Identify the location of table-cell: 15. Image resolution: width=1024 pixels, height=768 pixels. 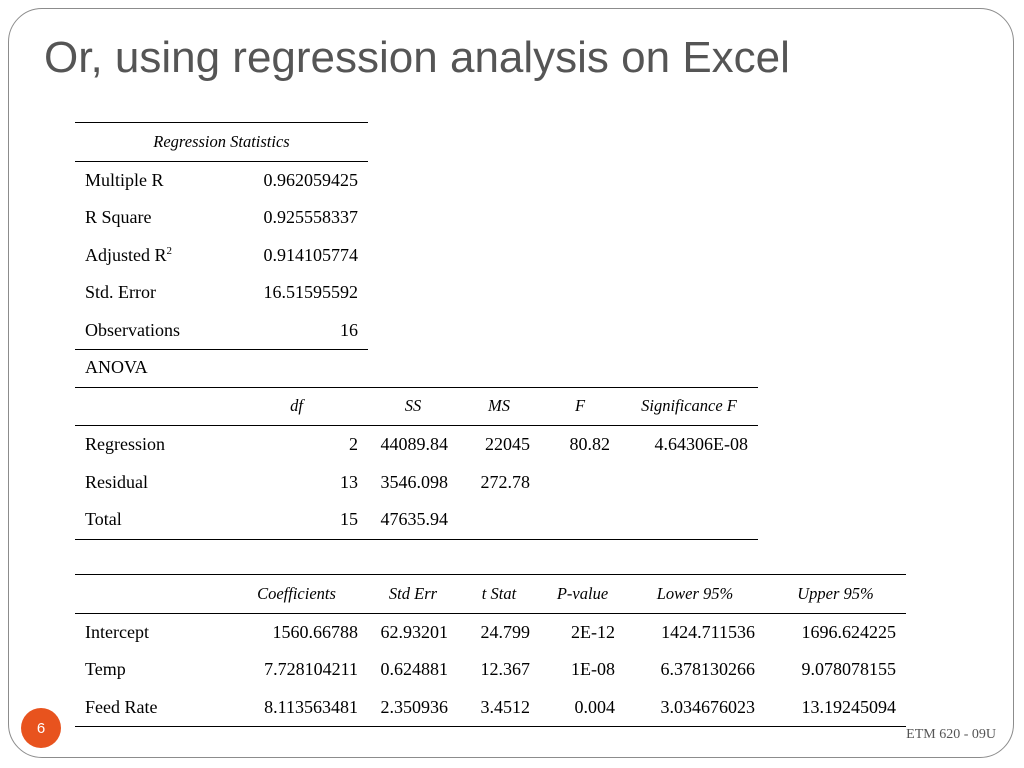
(296, 520).